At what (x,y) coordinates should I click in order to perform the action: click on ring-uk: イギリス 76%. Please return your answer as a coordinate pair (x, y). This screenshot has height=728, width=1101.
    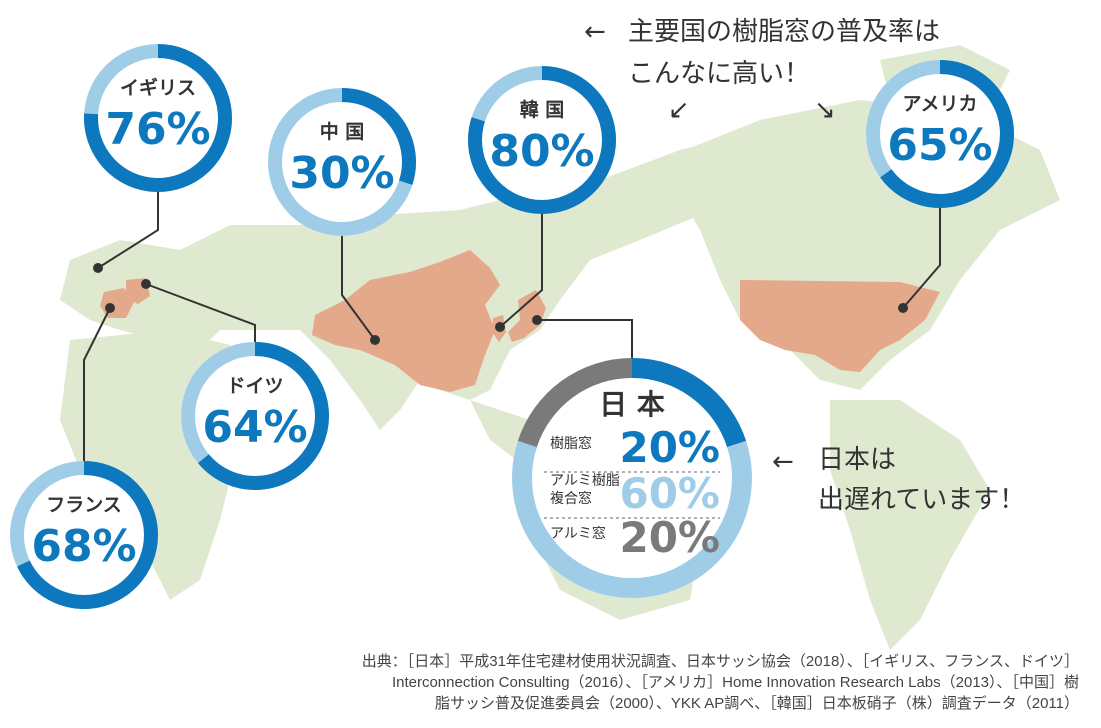
    Looking at the image, I should click on (158, 118).